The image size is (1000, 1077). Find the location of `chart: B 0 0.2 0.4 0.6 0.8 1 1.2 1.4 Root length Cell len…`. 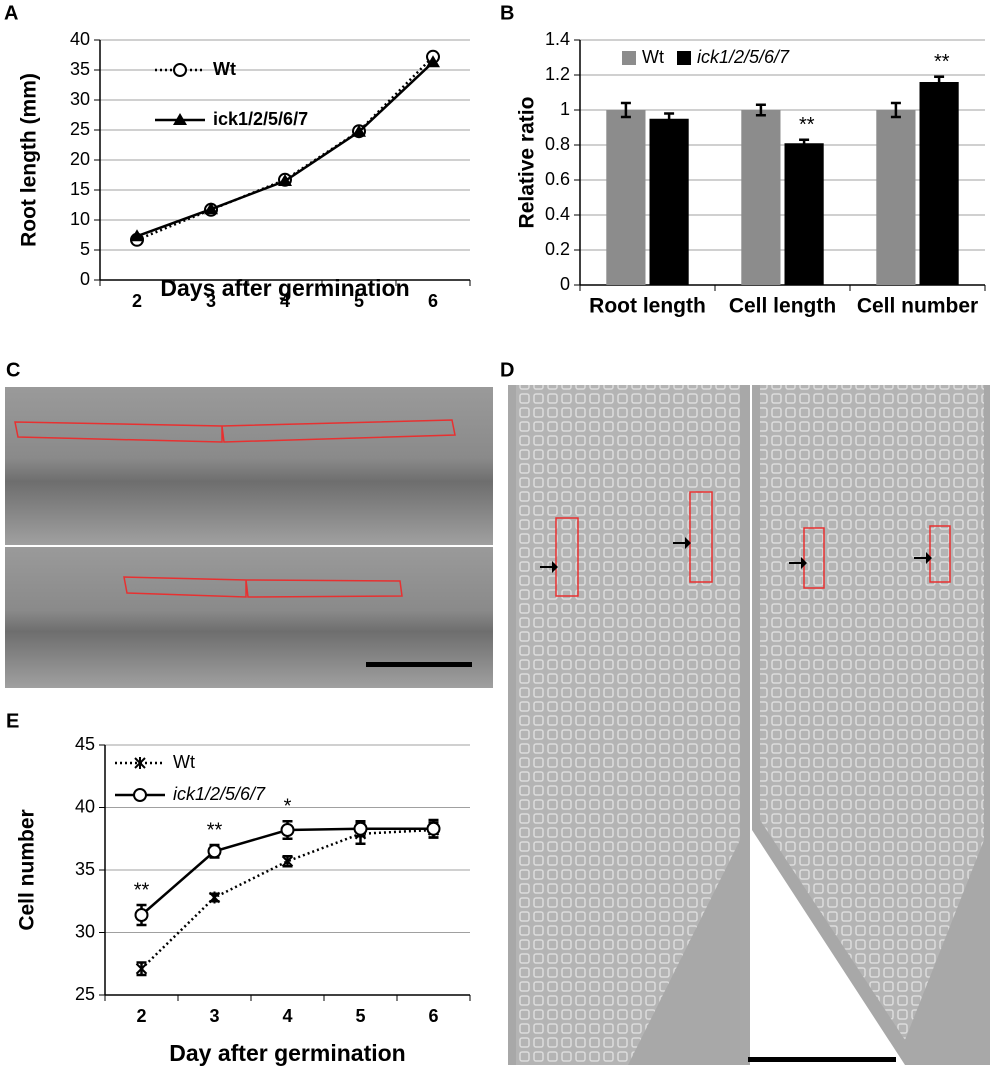

chart: B 0 0.2 0.4 0.6 0.8 1 1.2 1.4 Root length Cell len… is located at coordinates (743, 160).